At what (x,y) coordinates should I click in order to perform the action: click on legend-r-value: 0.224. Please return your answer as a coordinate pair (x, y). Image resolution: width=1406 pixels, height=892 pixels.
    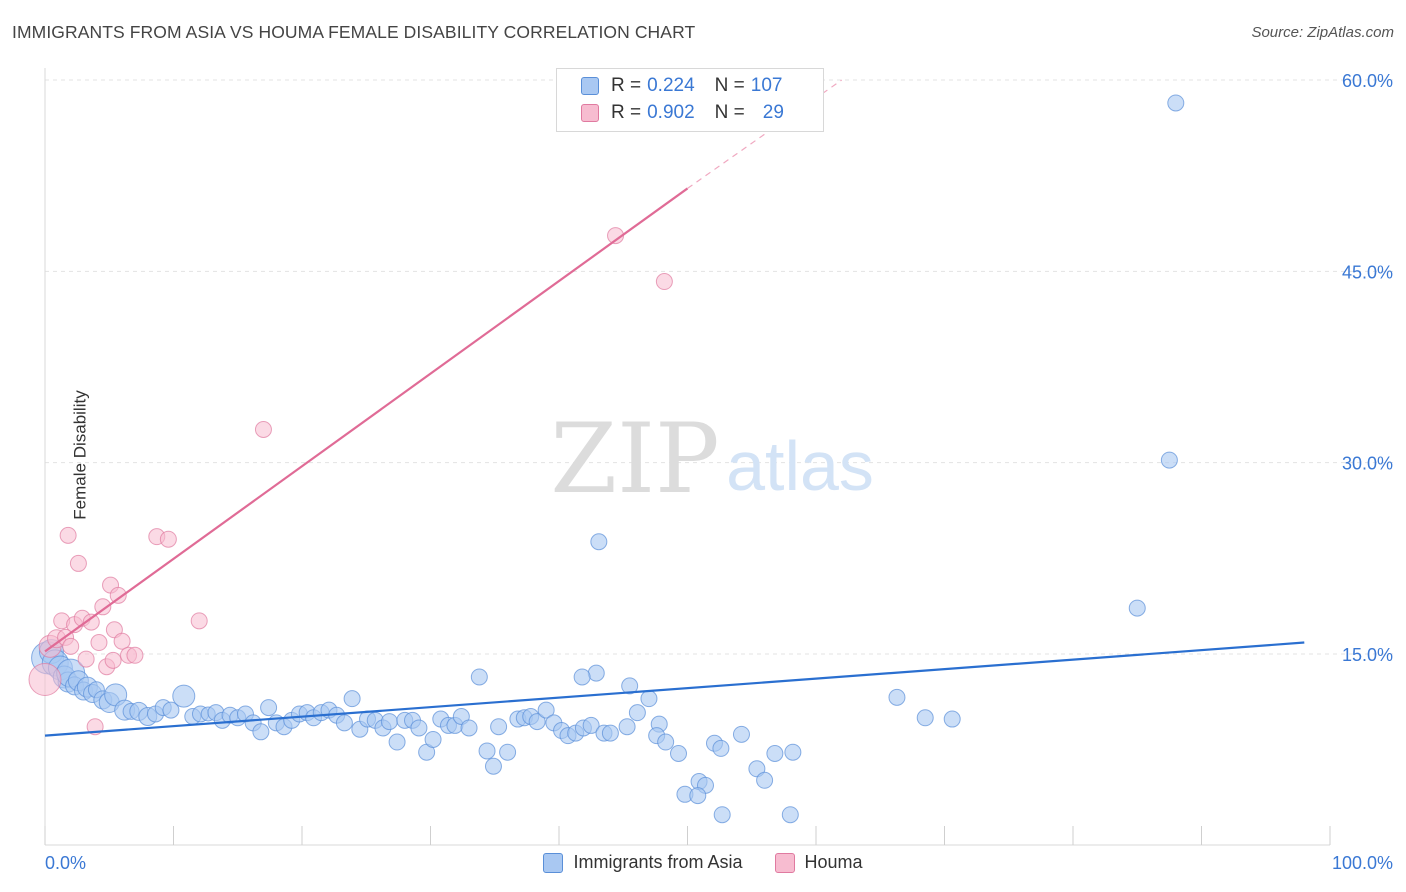
    Looking at the image, I should click on (671, 85).